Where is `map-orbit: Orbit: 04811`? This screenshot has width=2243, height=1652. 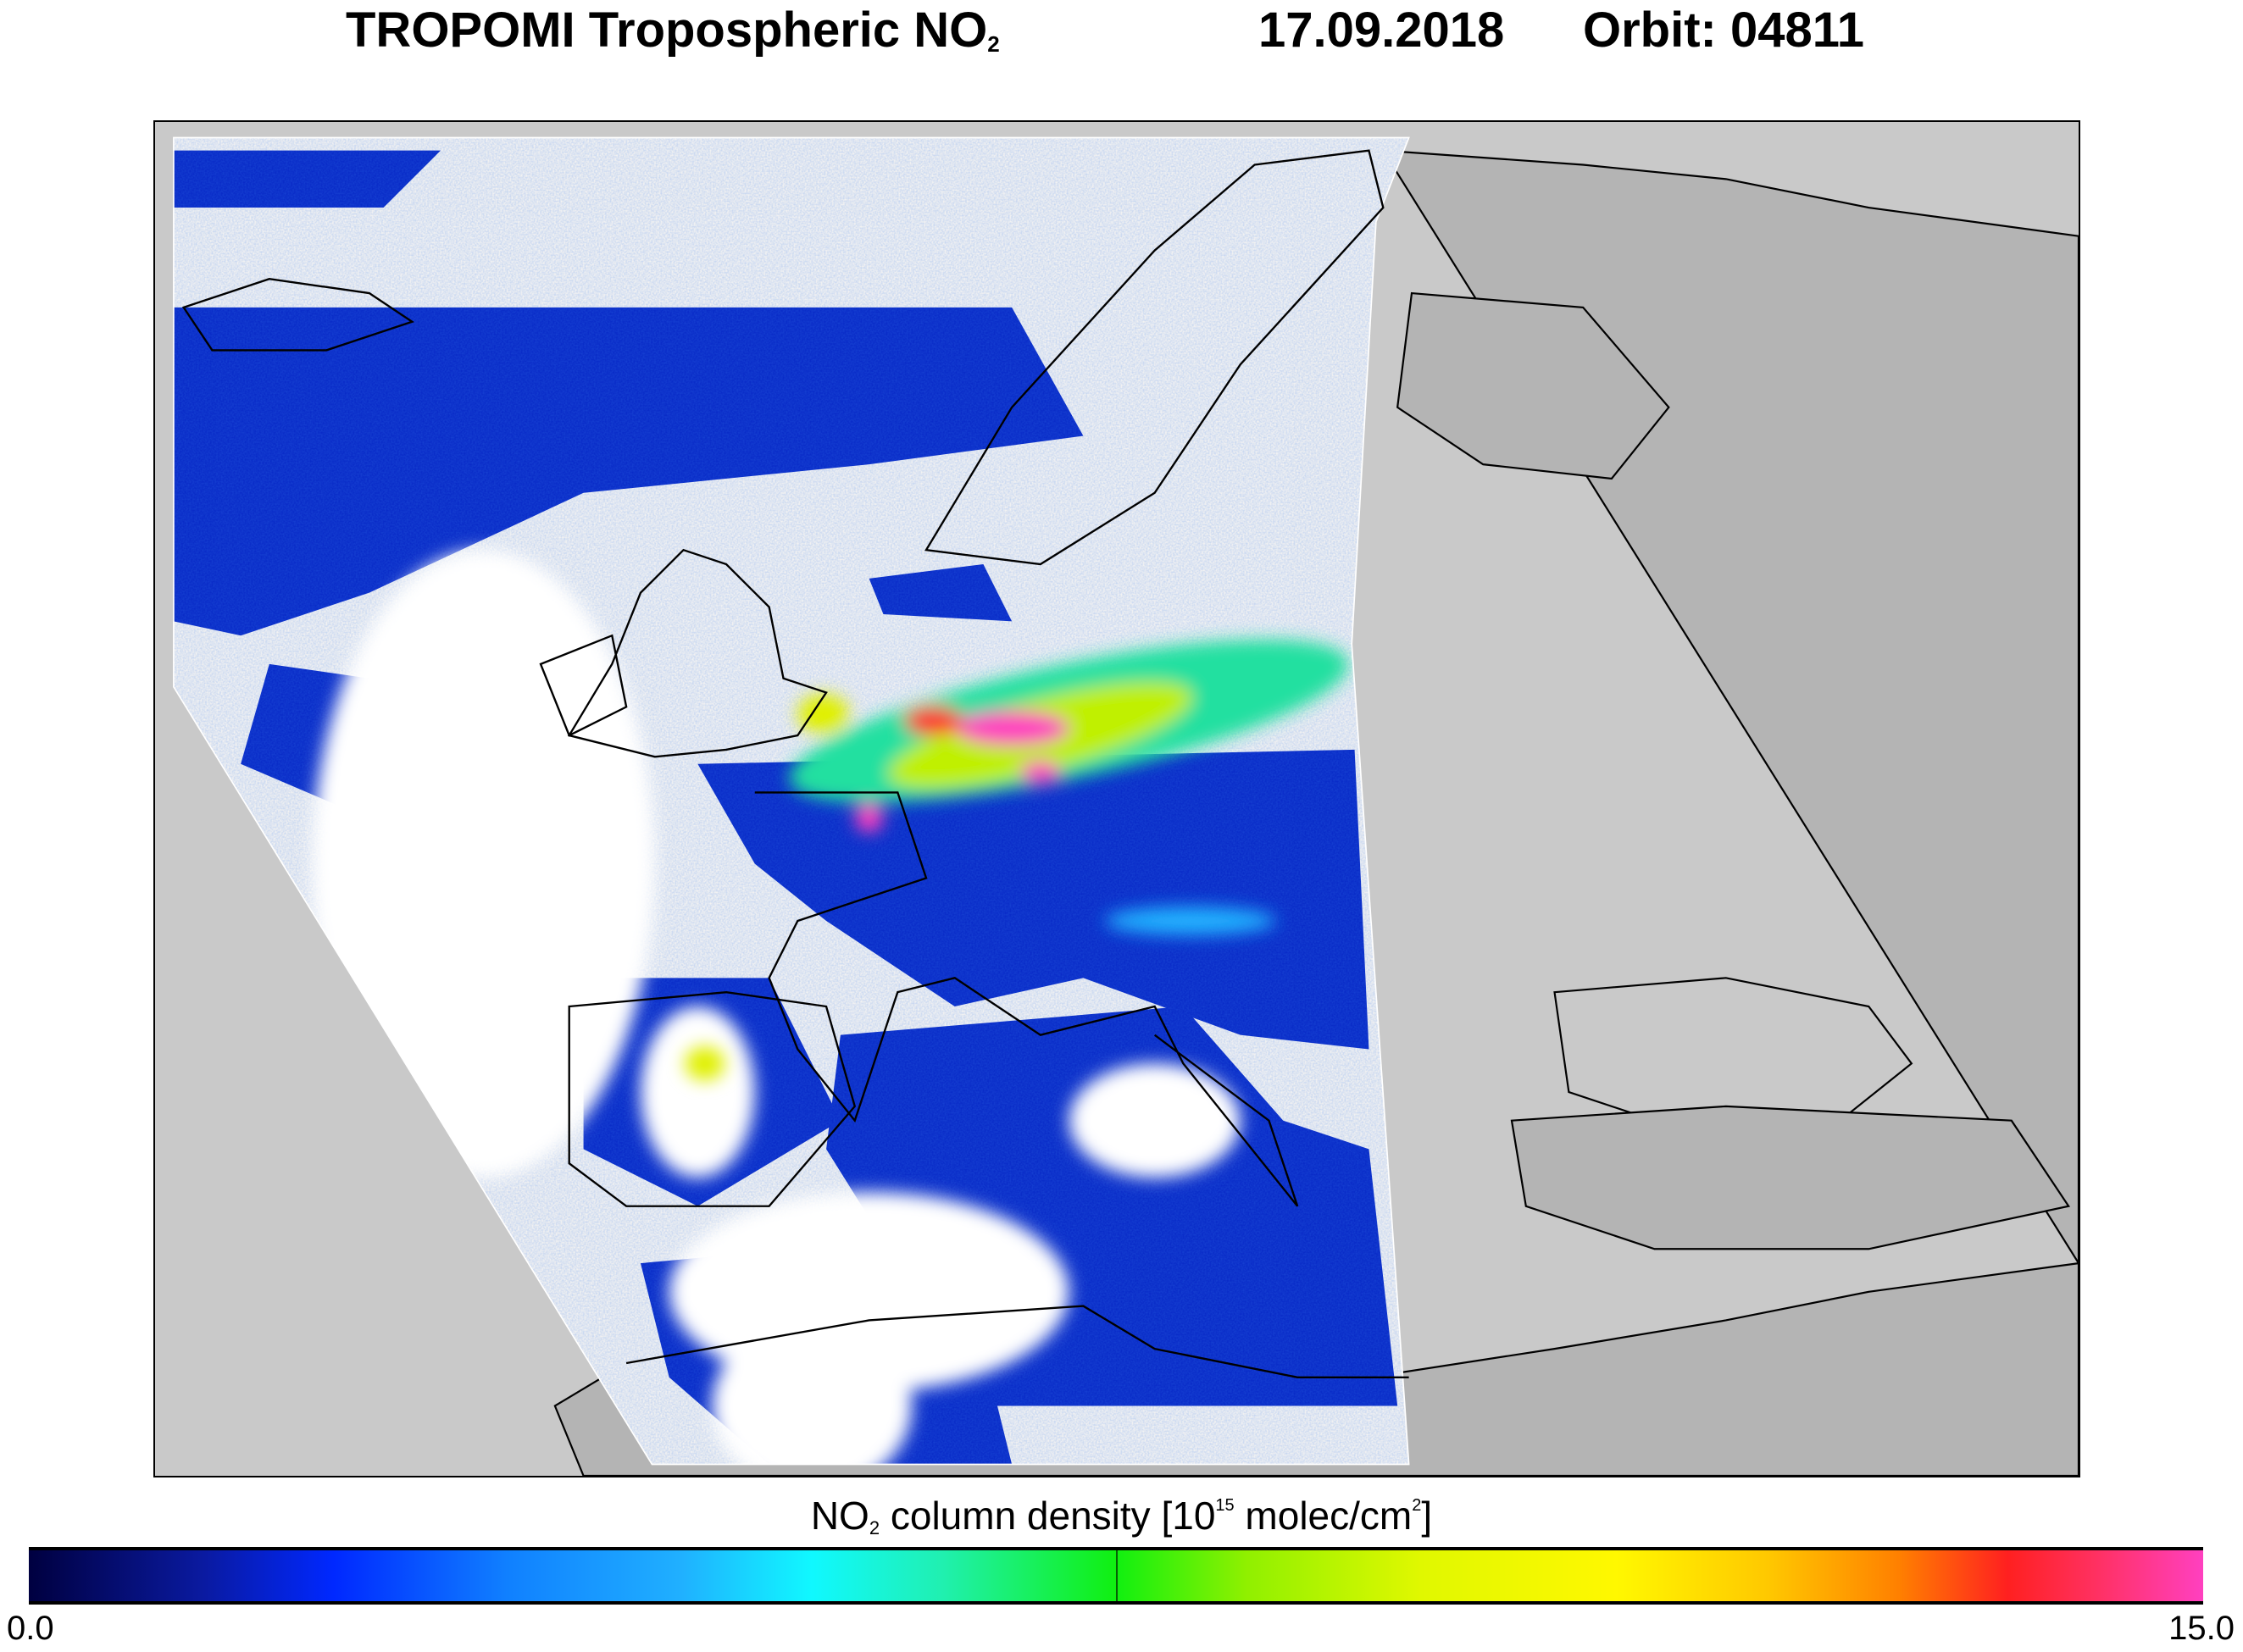
map-orbit: Orbit: 04811 is located at coordinates (1724, 30).